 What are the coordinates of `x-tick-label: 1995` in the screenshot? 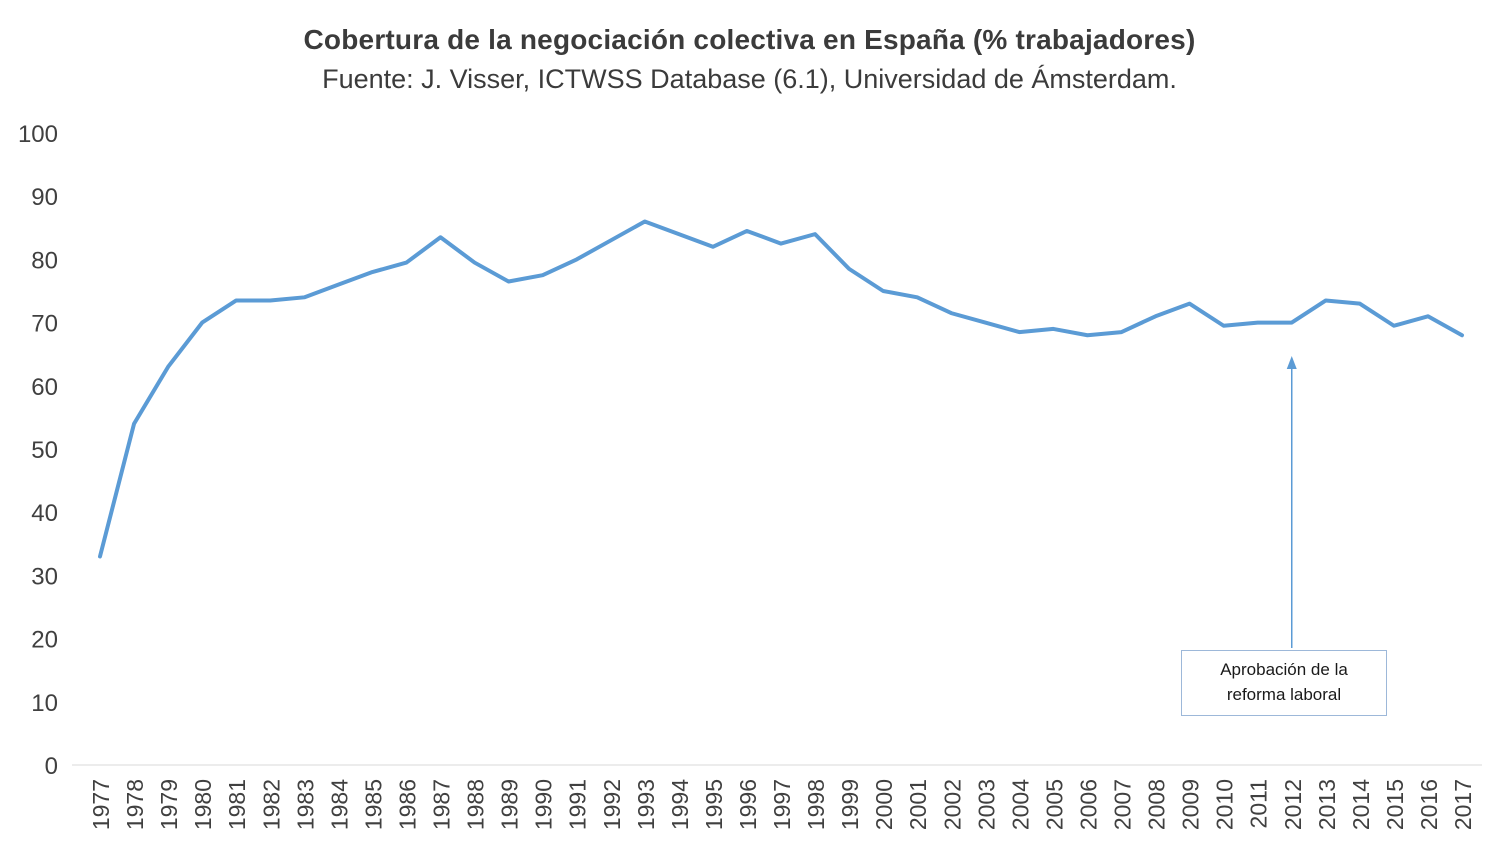 It's located at (714, 804).